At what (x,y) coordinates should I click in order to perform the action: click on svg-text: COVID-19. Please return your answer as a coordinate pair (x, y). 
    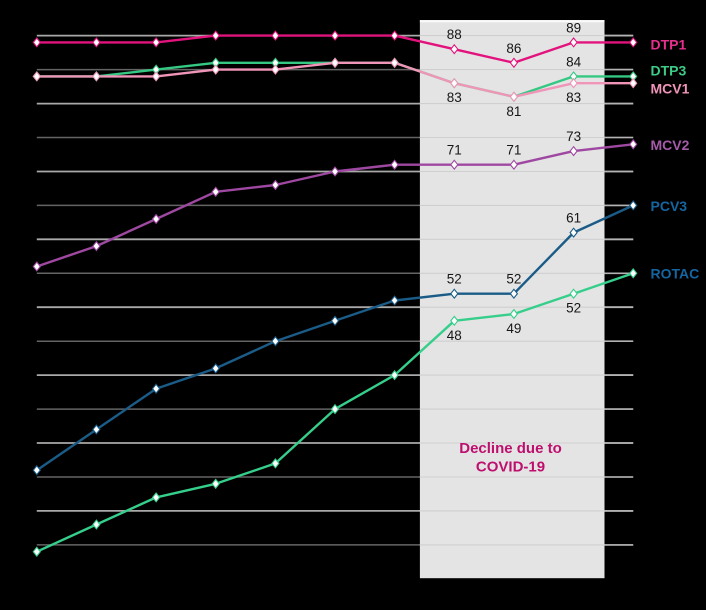
    Looking at the image, I should click on (510, 467).